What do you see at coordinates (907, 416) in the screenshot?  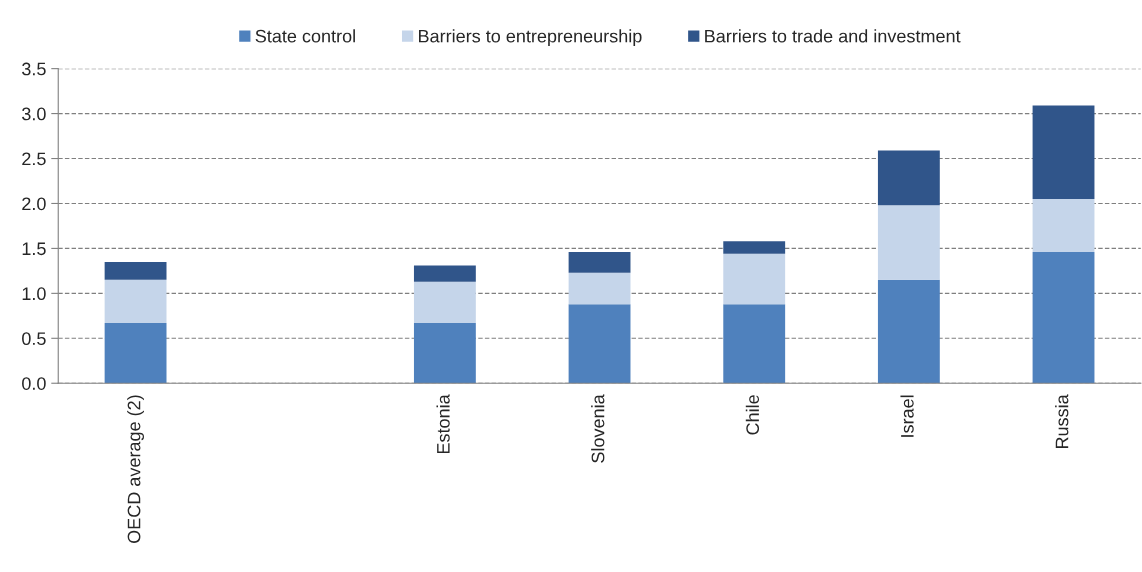 I see `x-tick-label: Israel` at bounding box center [907, 416].